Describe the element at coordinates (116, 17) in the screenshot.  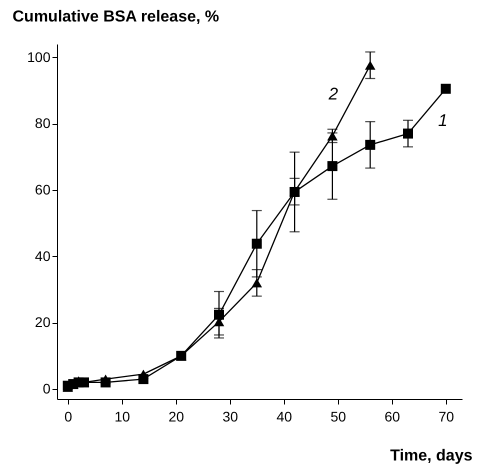
I see `y-axis-title: Cumulative BSA release, %` at that location.